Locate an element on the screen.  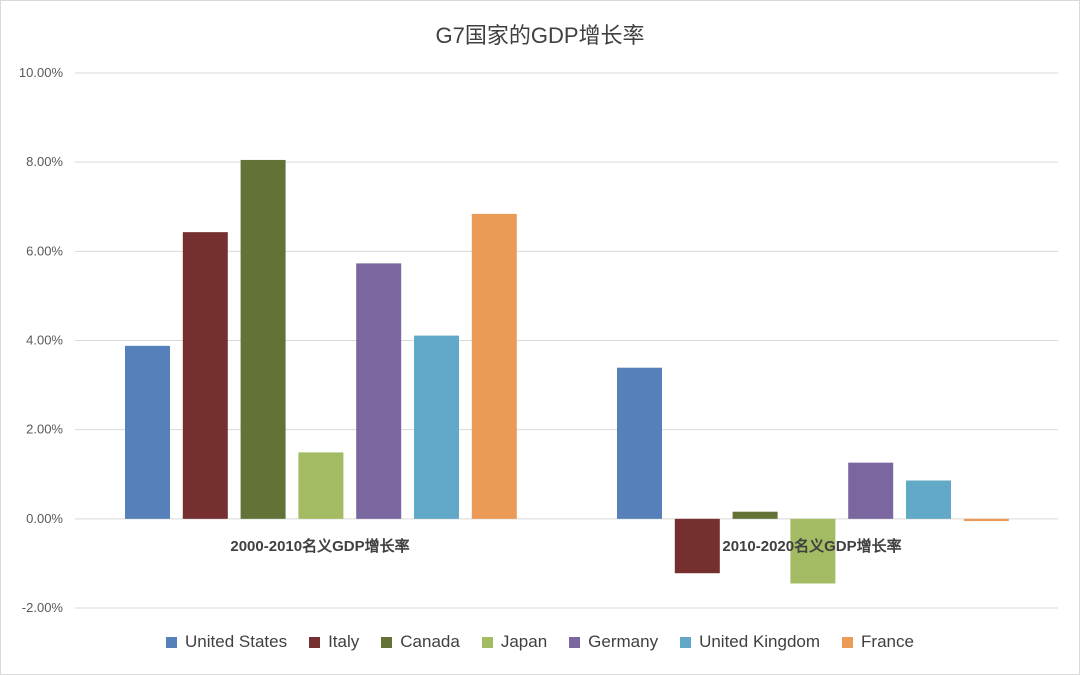
category-label: 2000-2010名义GDP增长率 is located at coordinates (319, 546).